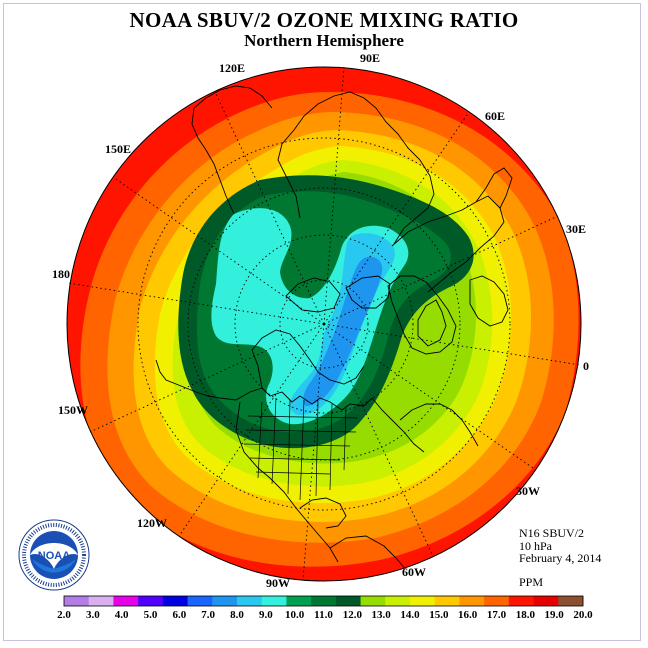 Image resolution: width=648 pixels, height=648 pixels. I want to click on colorbar-tick-label: 17.0, so click(496, 615).